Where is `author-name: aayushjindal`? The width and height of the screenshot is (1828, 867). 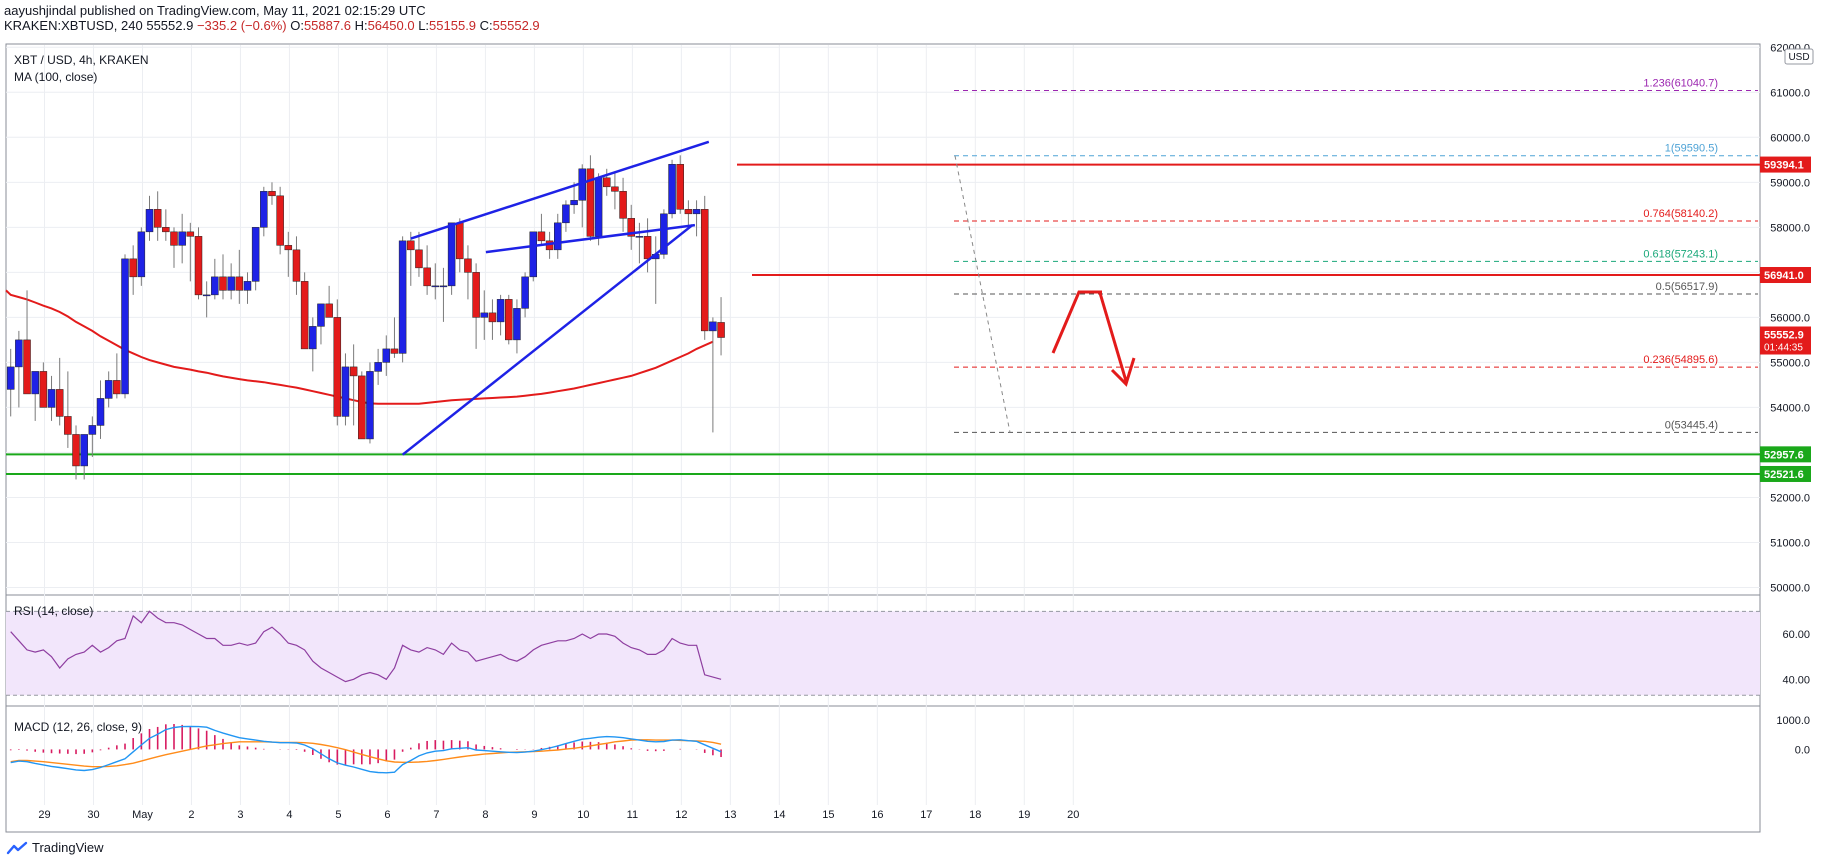 author-name: aayushjindal is located at coordinates (40, 10).